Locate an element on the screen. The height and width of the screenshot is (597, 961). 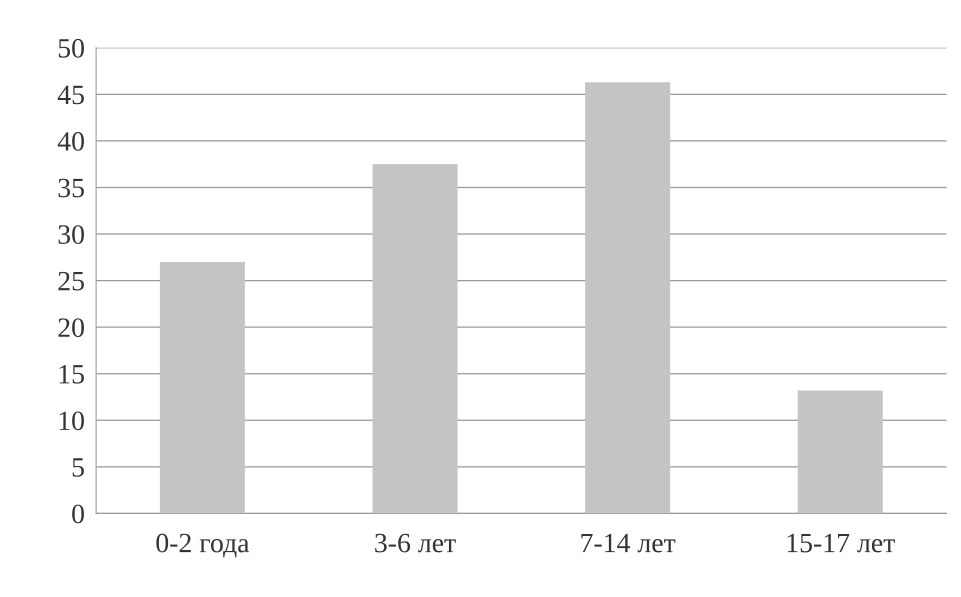
x-tick-label: 3-6 лет is located at coordinates (415, 543).